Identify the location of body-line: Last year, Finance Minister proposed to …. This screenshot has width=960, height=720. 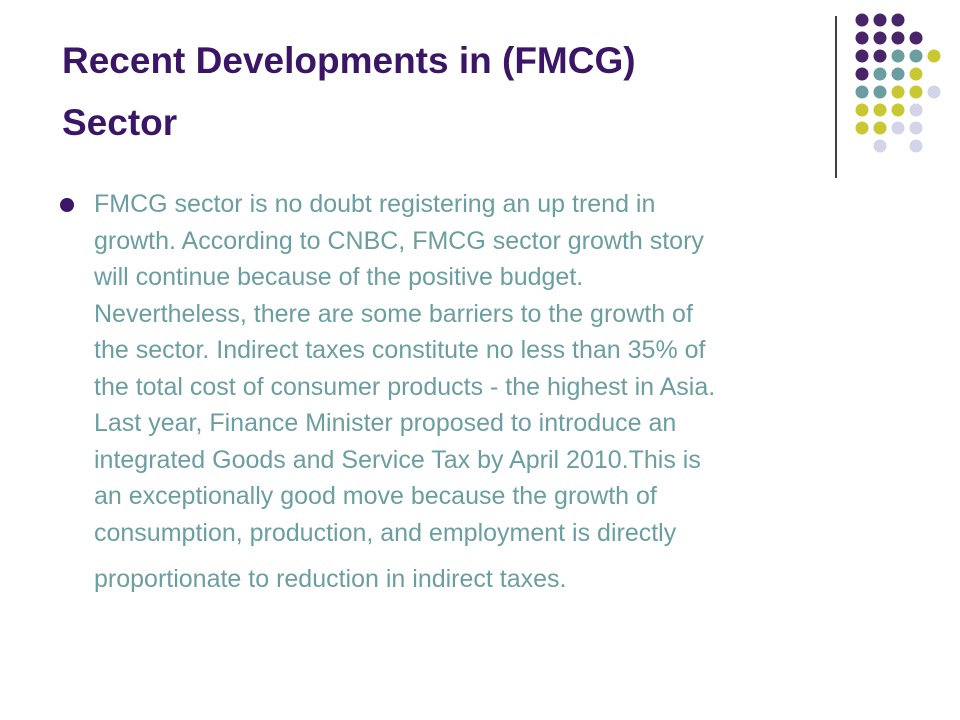
(385, 423).